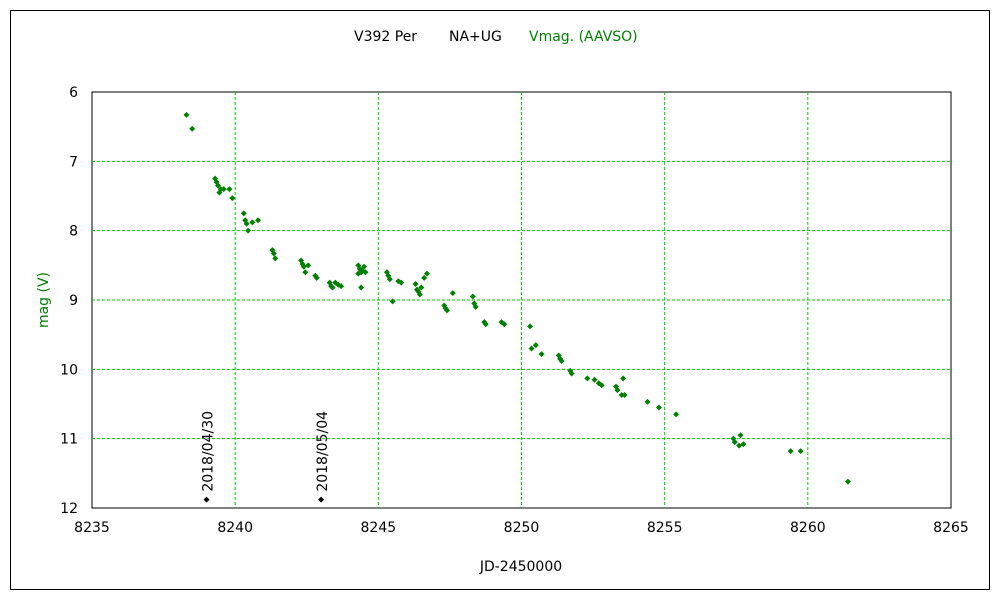  Describe the element at coordinates (69, 440) in the screenshot. I see `y-tick-label: 11` at that location.